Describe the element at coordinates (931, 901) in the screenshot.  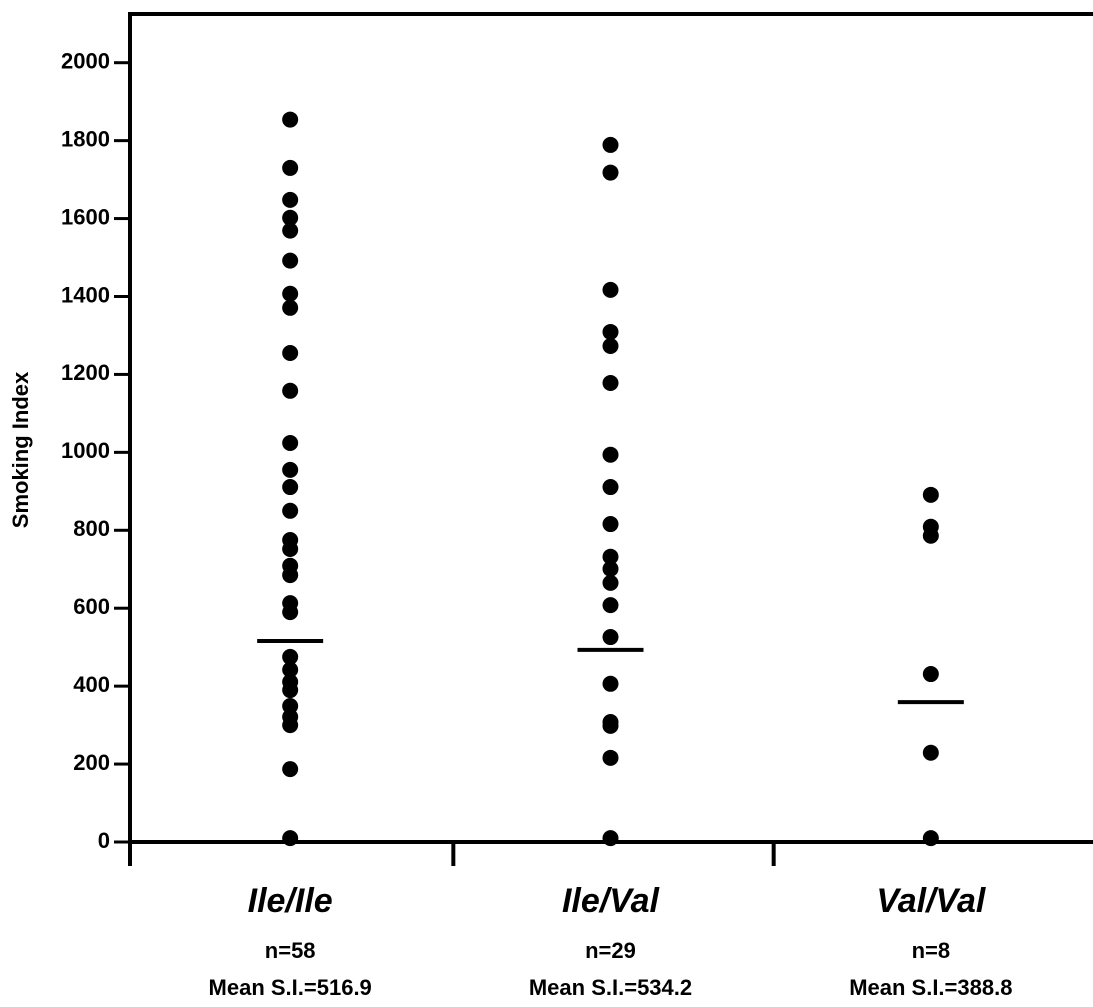
I see `x-tick-label: Val/Val` at that location.